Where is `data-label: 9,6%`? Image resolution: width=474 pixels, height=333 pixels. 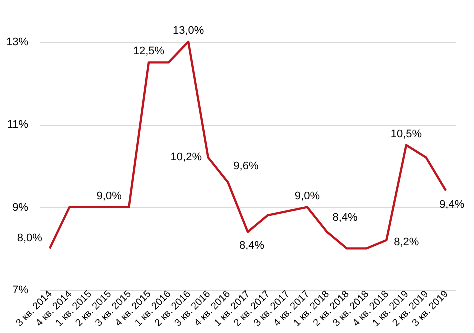 data-label: 9,6% is located at coordinates (246, 166).